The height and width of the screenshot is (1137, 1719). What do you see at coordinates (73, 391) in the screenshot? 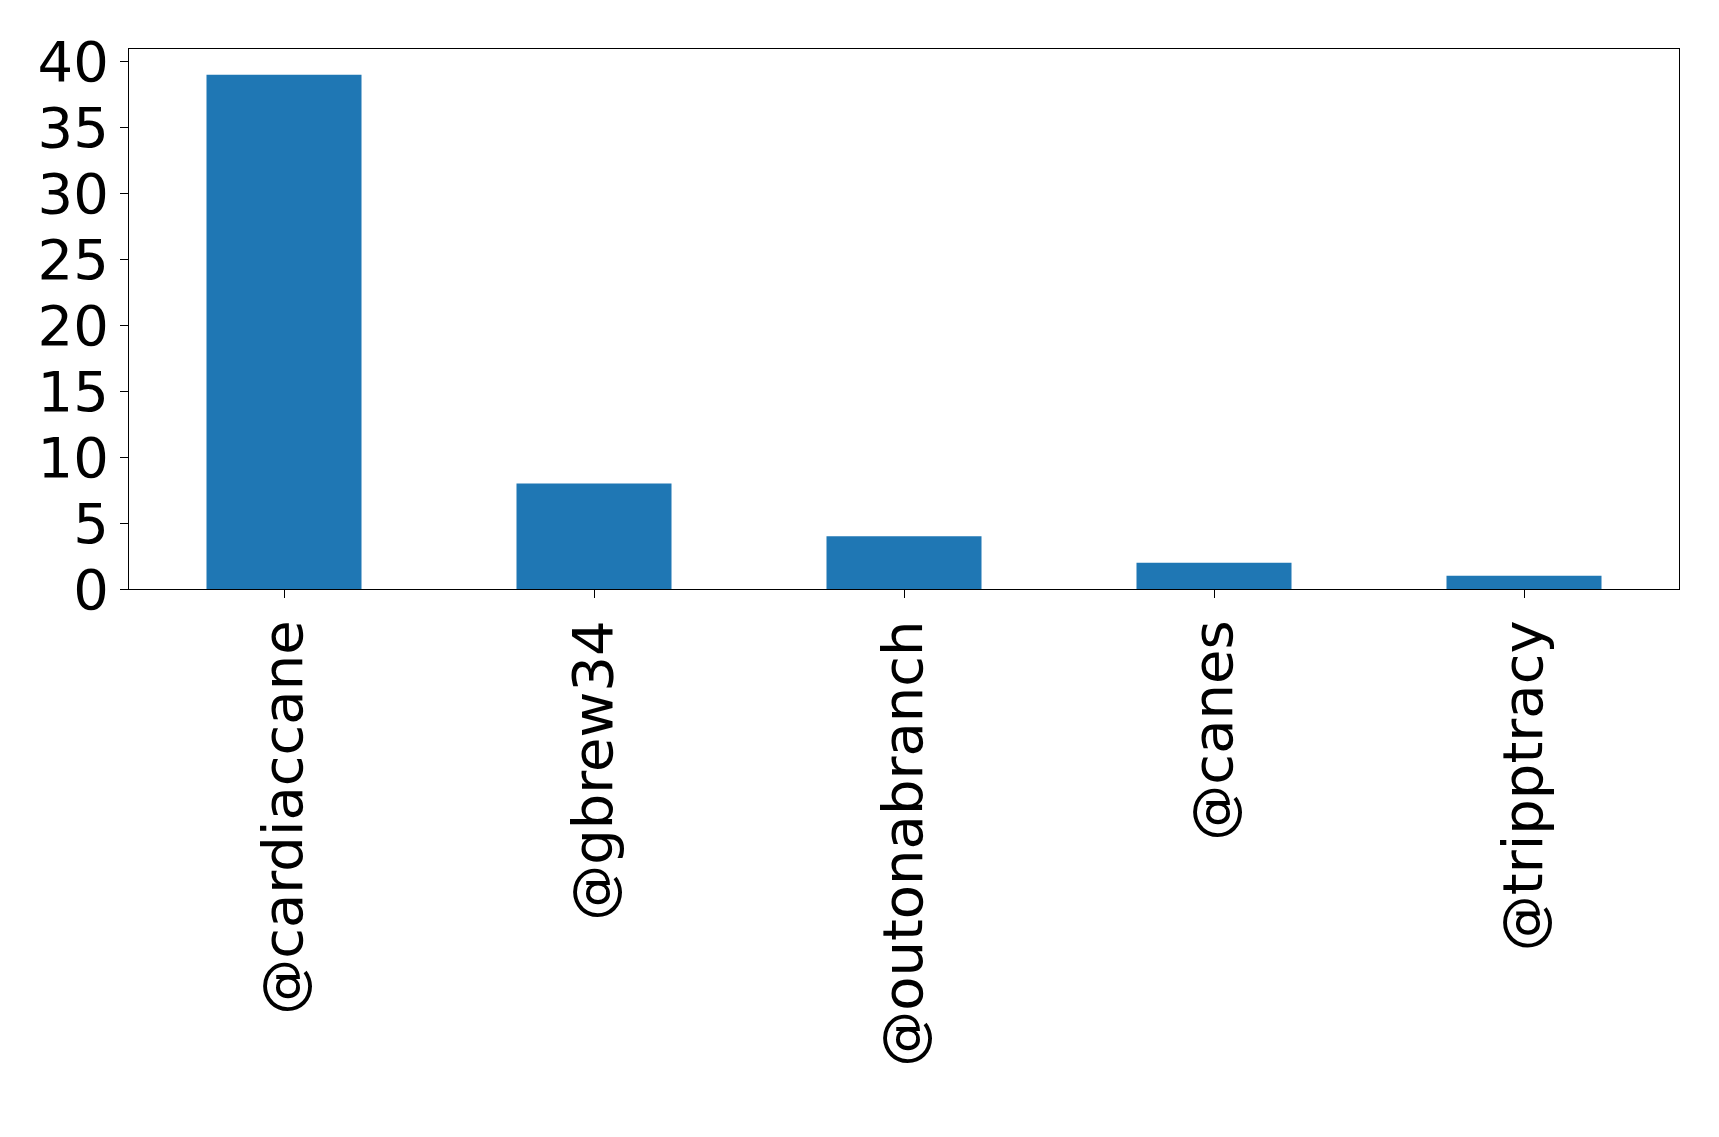
I see `y-tick-label: 15` at bounding box center [73, 391].